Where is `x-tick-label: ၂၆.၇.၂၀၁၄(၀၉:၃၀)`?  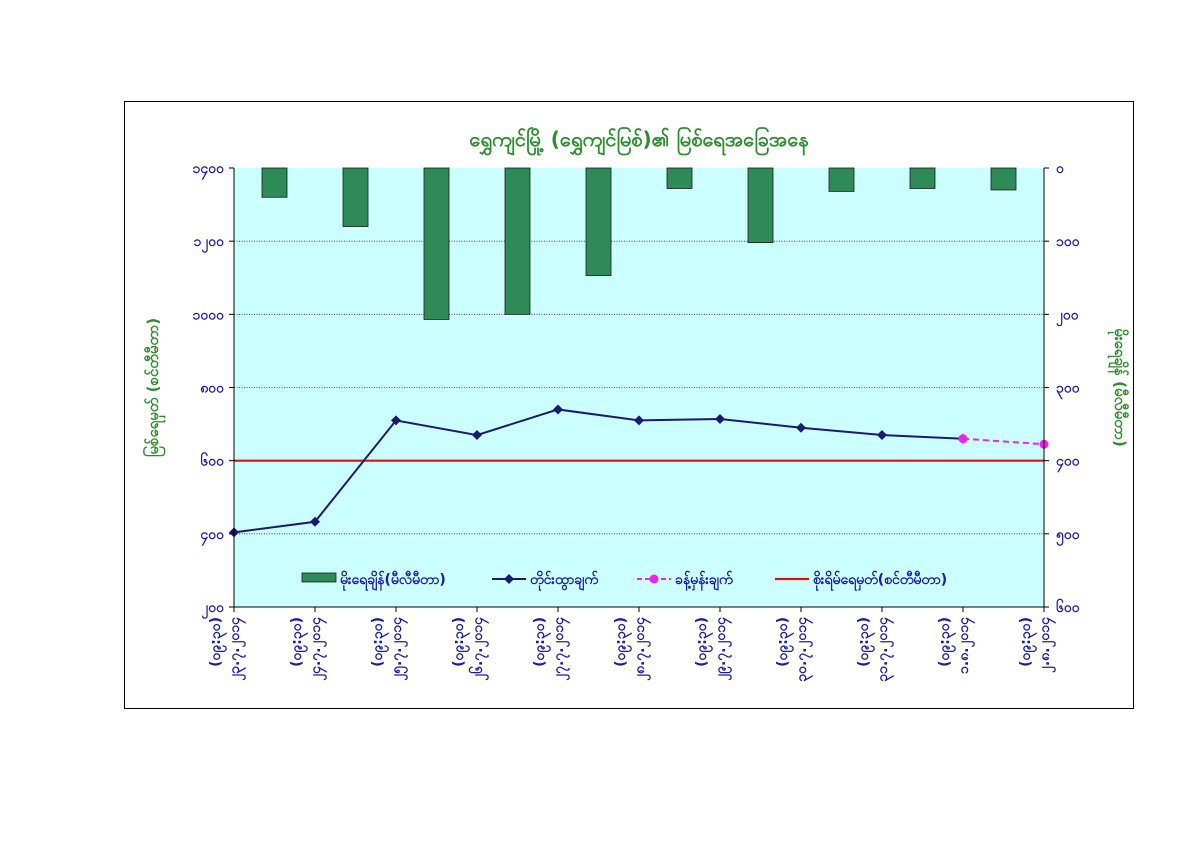
x-tick-label: ၂၆.၇.၂၀၁၄(၀၉:၃၀) is located at coordinates (470, 649).